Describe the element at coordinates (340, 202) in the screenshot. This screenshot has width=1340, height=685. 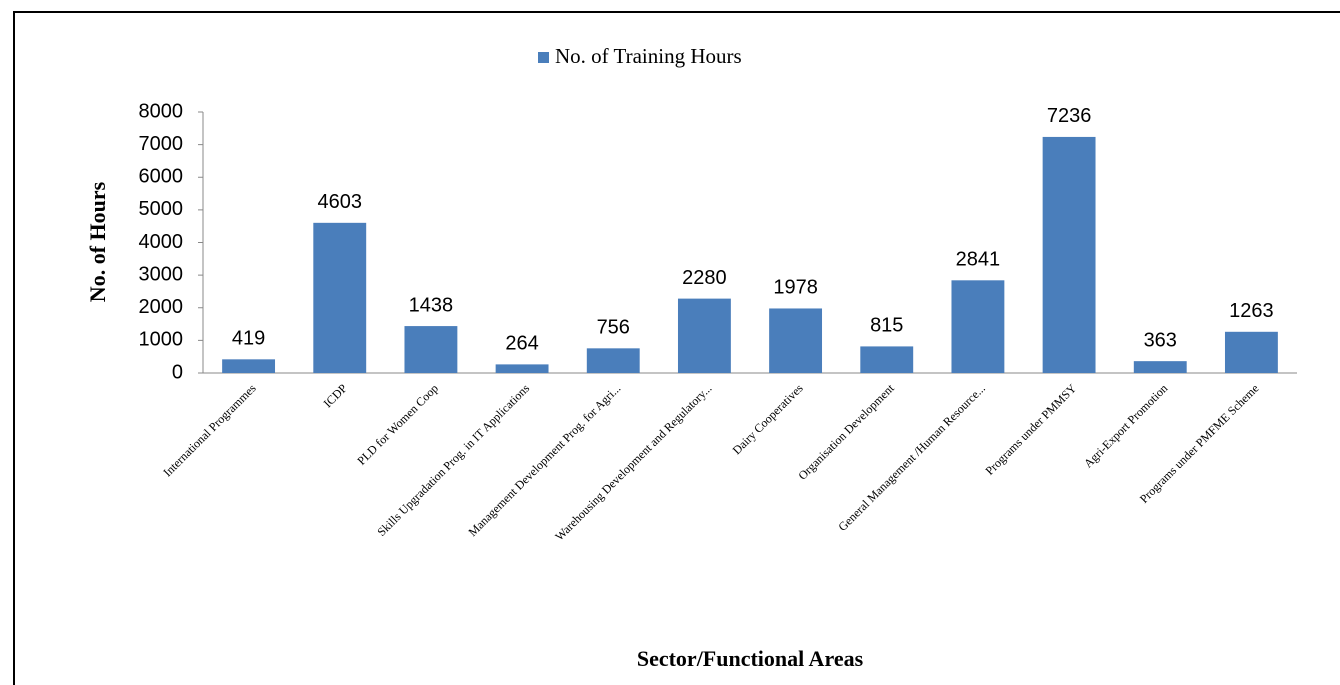
I see `value-label: 4603` at that location.